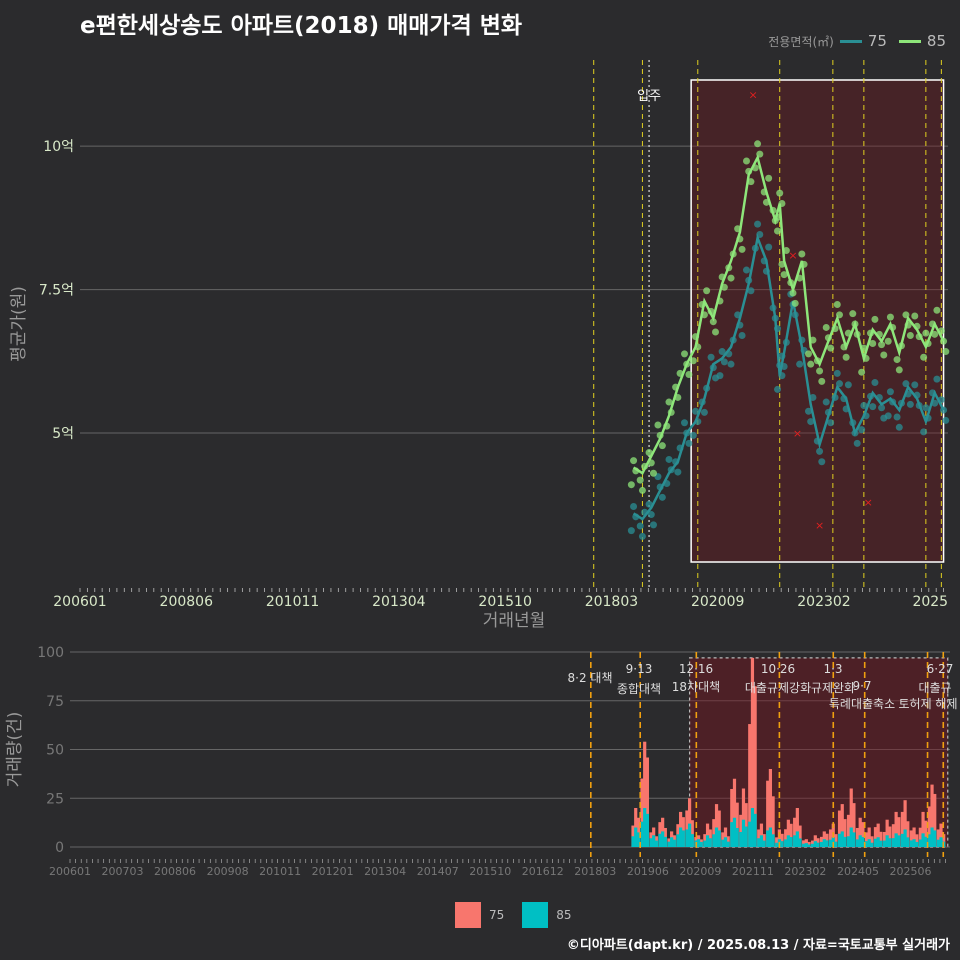  I want to click on y-axis-title: 평균가(원), so click(19, 324).